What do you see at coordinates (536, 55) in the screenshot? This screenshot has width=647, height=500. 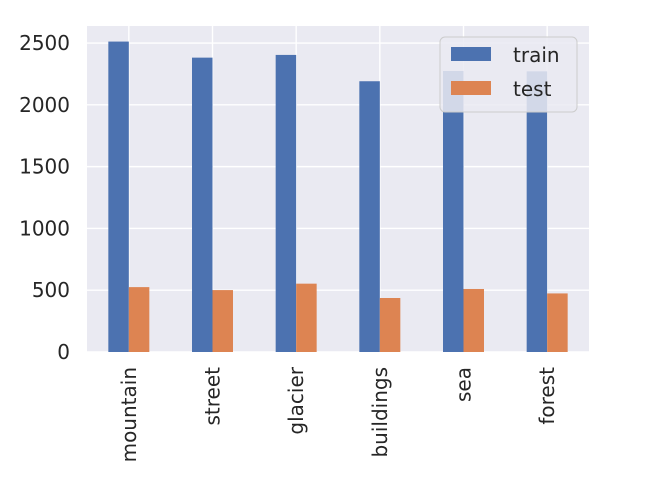 I see `legend-label-train: train` at bounding box center [536, 55].